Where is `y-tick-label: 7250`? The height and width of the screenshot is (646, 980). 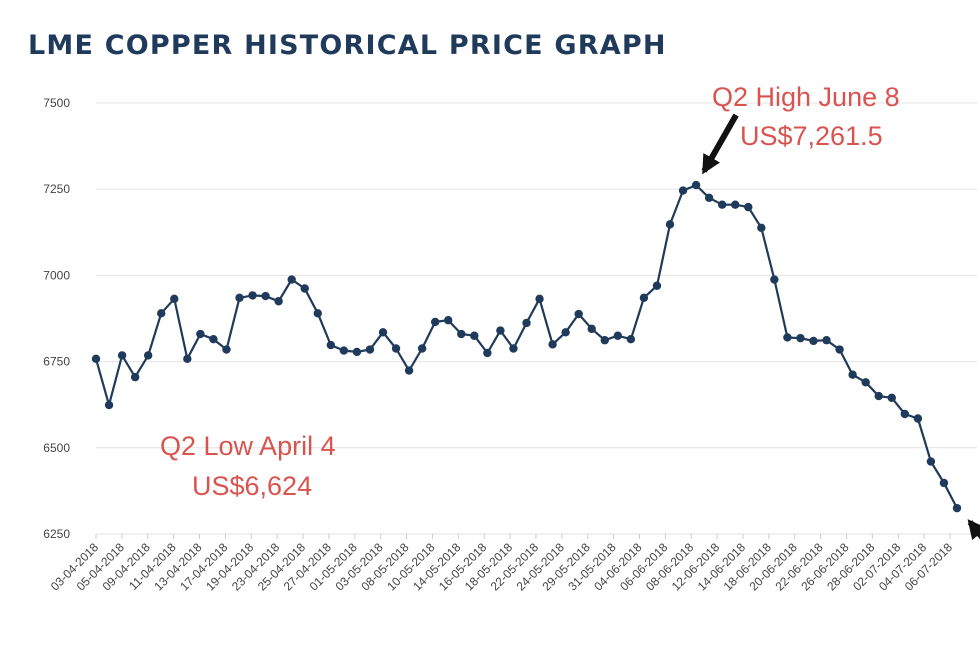
y-tick-label: 7250 is located at coordinates (56, 189).